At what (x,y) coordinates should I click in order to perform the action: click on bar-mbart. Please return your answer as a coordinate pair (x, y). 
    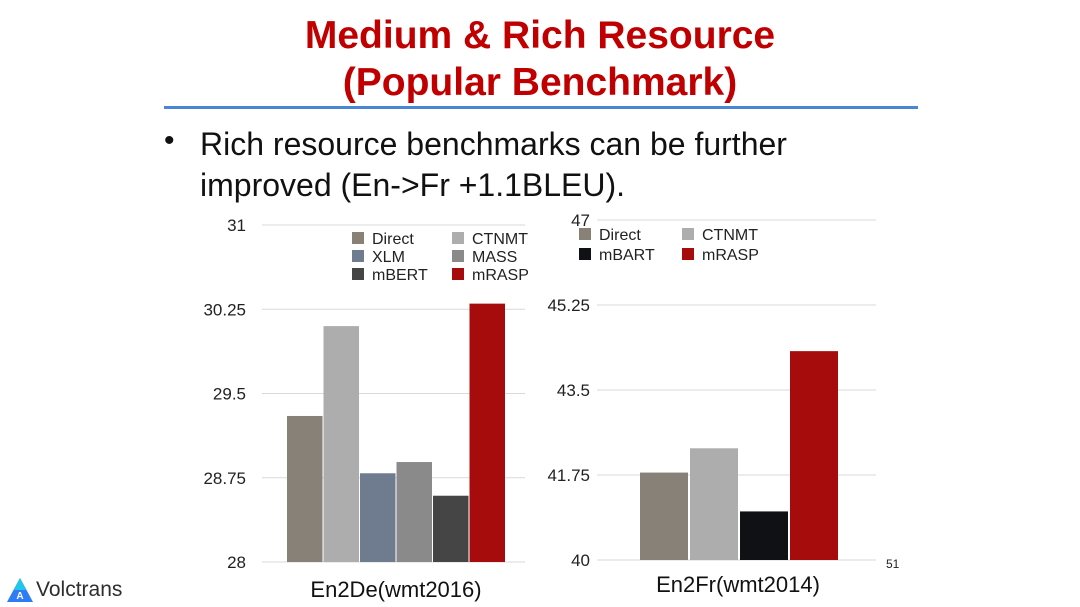
    Looking at the image, I should click on (764, 535).